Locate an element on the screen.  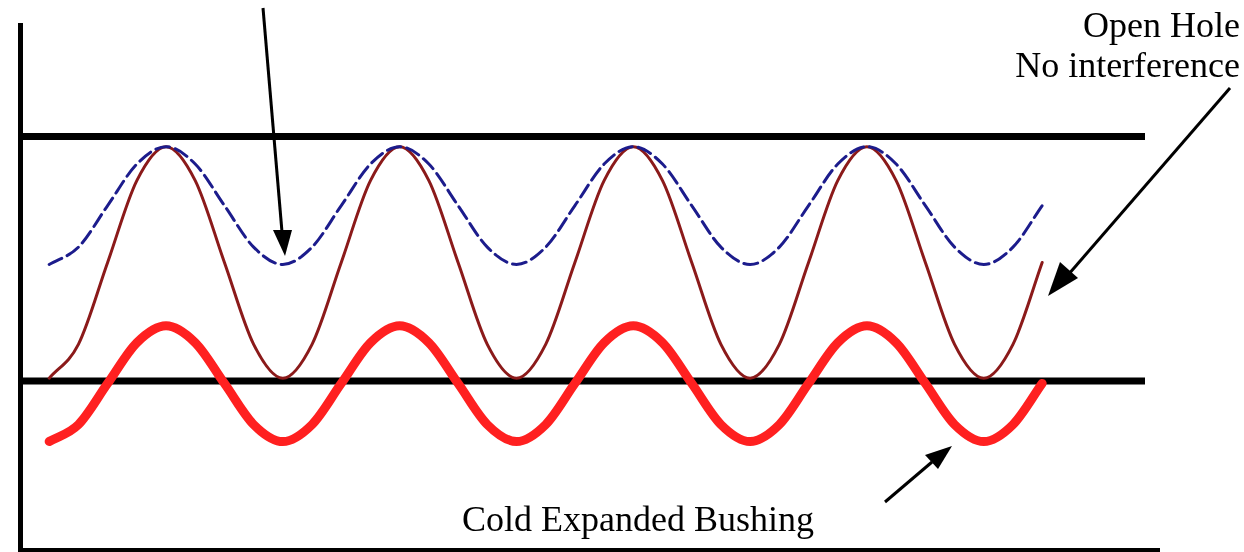
text: Open Hole No interference is located at coordinates (1127, 45).